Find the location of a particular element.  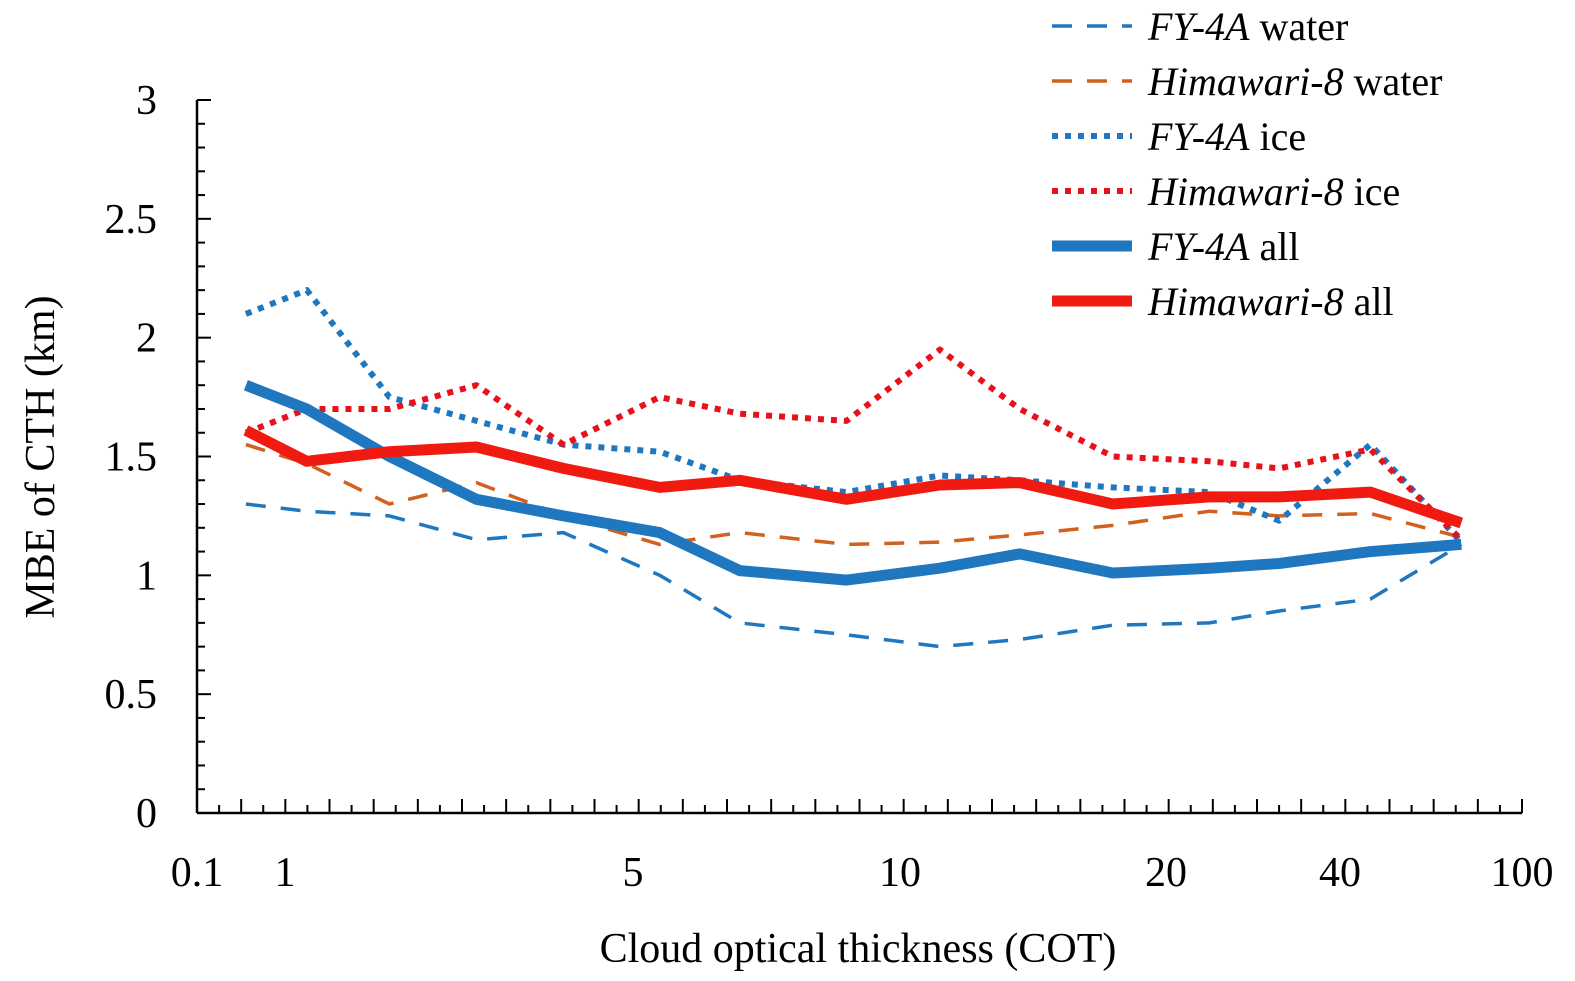

y-tick-label: 3 is located at coordinates (146, 101).